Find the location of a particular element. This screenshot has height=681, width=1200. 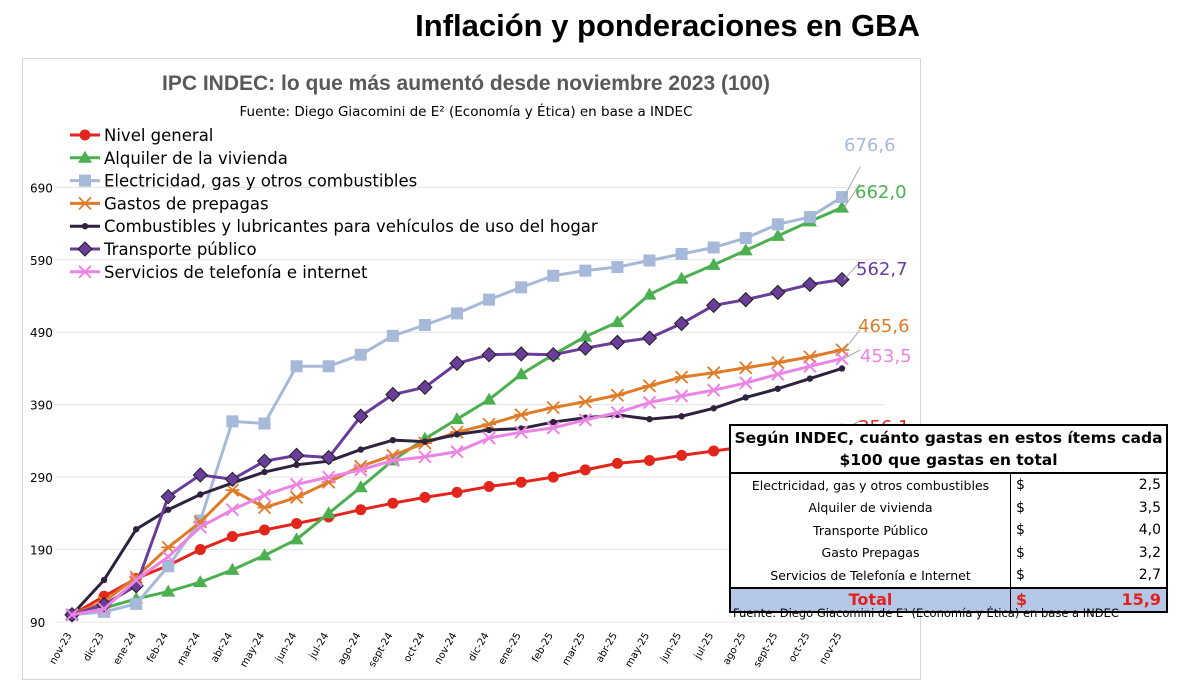

x-tick-label: abr-25 is located at coordinates (607, 647).